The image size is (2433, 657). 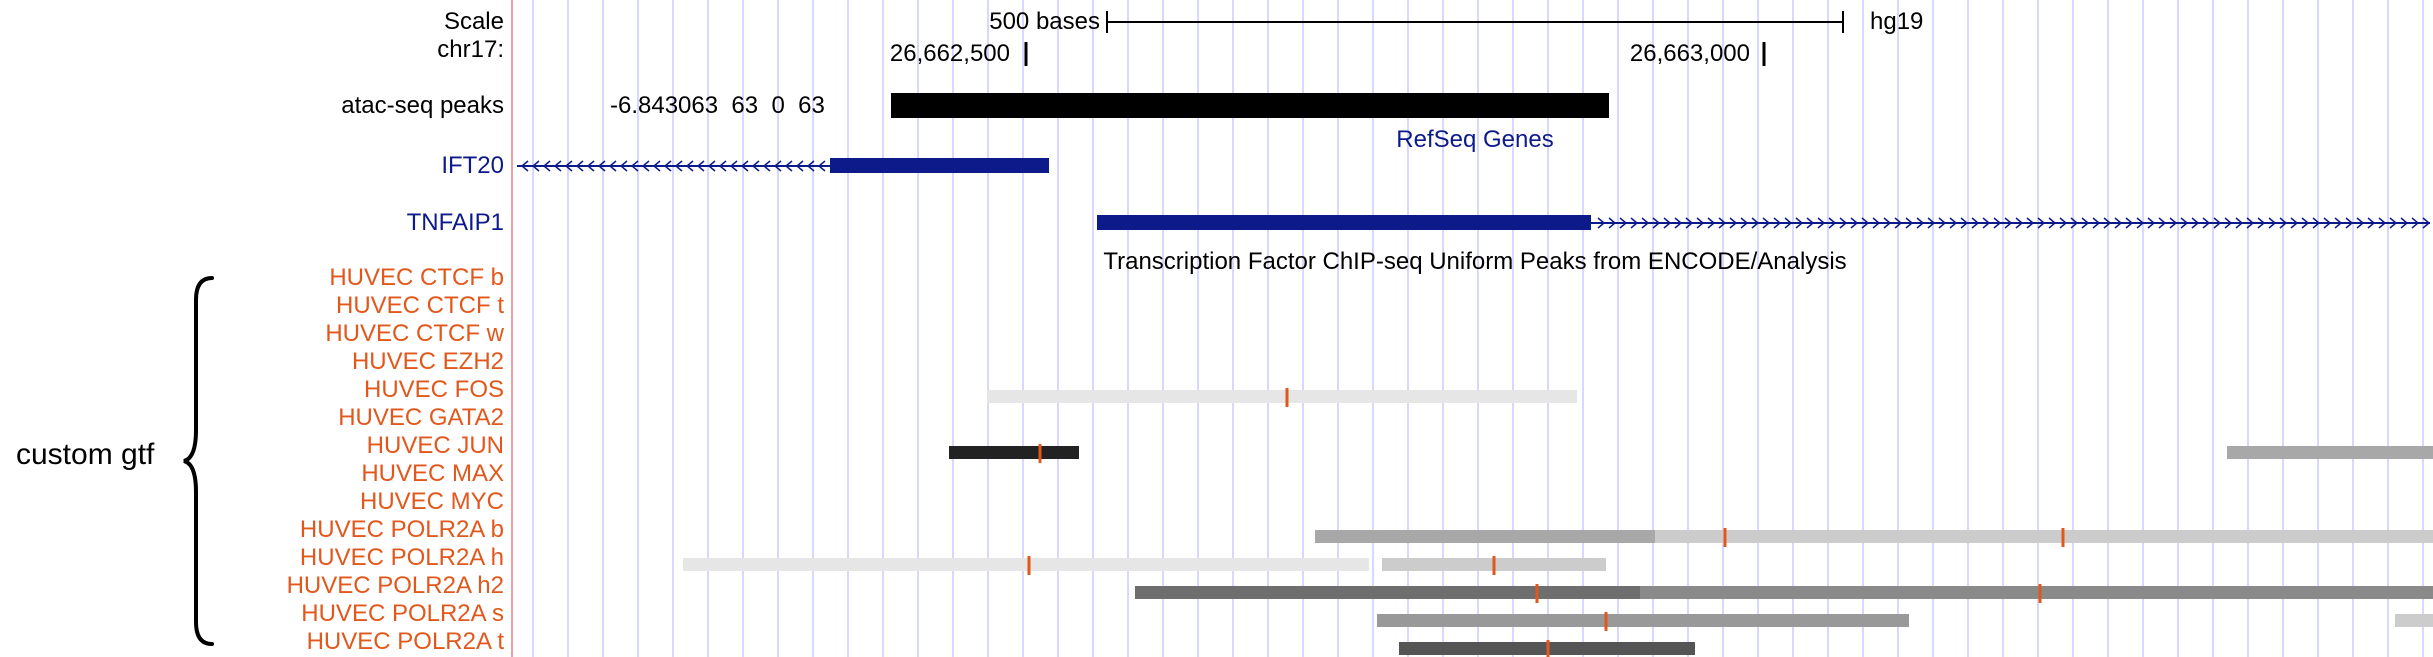 I want to click on track-label-huvec-polr2a-t: HUVEC POLR2A t, so click(x=405, y=641).